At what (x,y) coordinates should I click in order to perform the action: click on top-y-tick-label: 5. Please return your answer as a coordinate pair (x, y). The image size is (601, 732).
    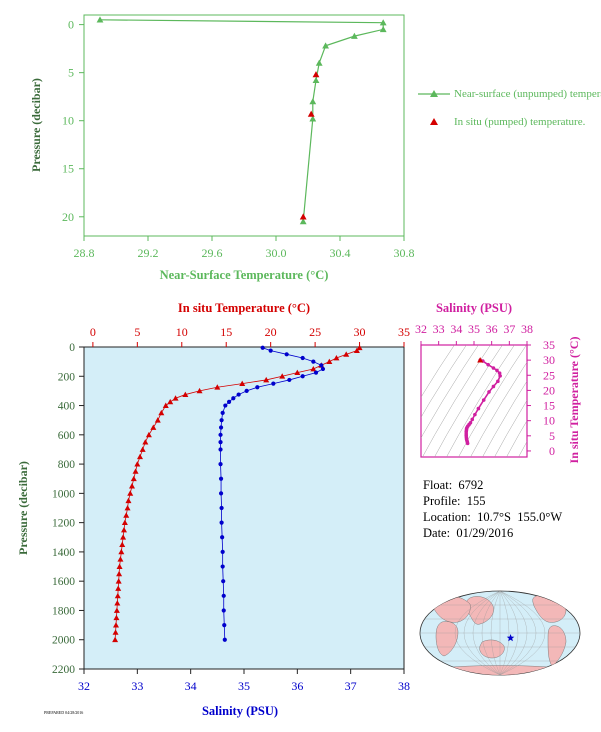
    Looking at the image, I should click on (71, 73).